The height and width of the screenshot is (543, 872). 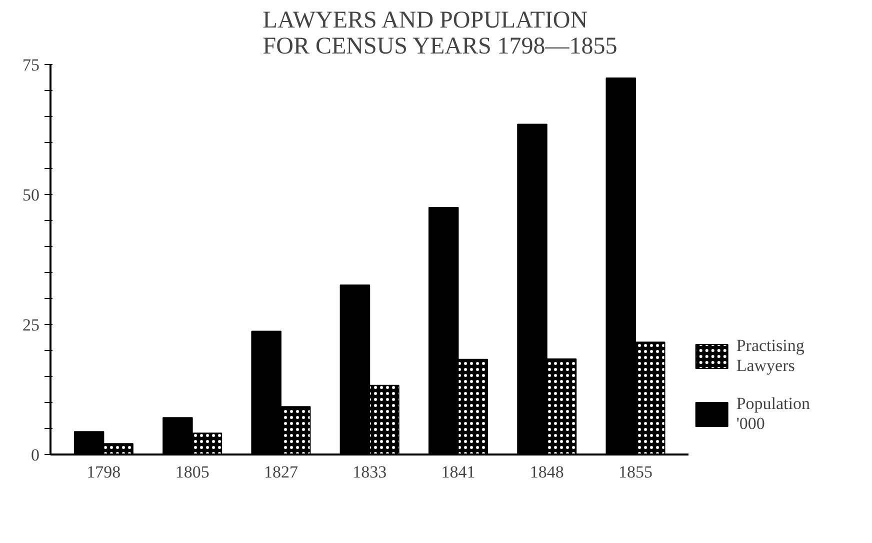 I want to click on x-tick-label: 1805, so click(x=192, y=472).